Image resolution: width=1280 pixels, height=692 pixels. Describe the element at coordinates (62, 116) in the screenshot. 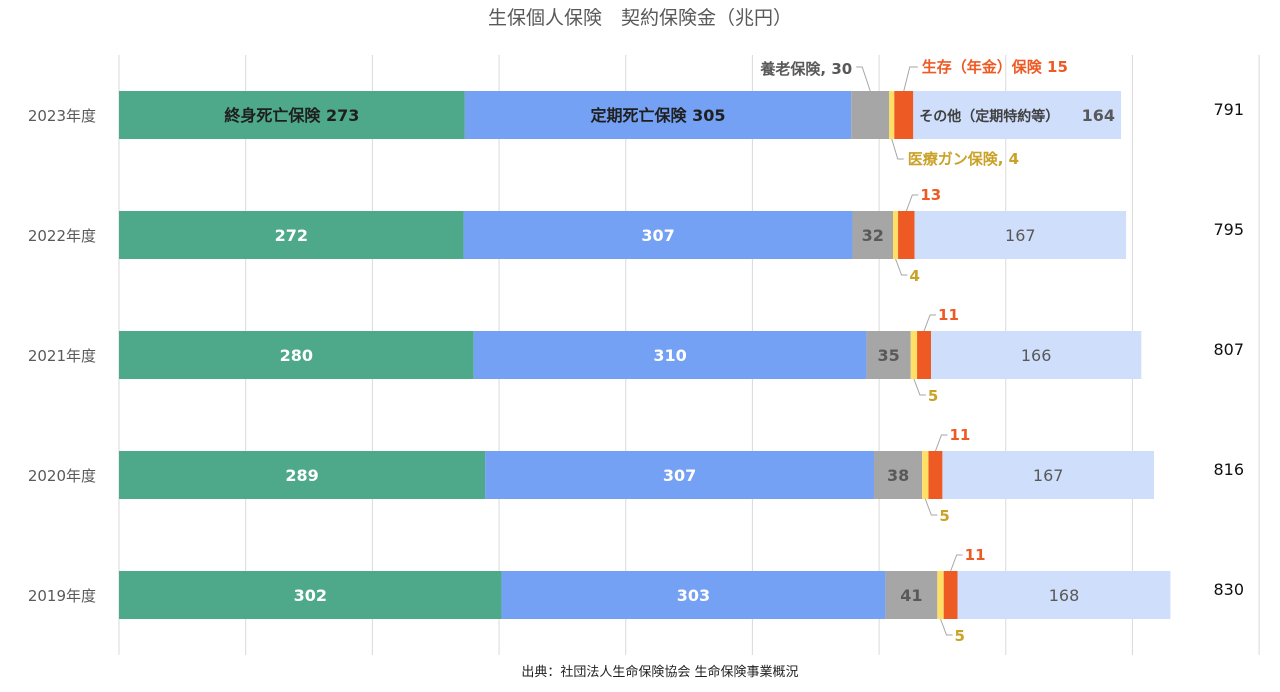

I see `category-label: 2023年度` at that location.